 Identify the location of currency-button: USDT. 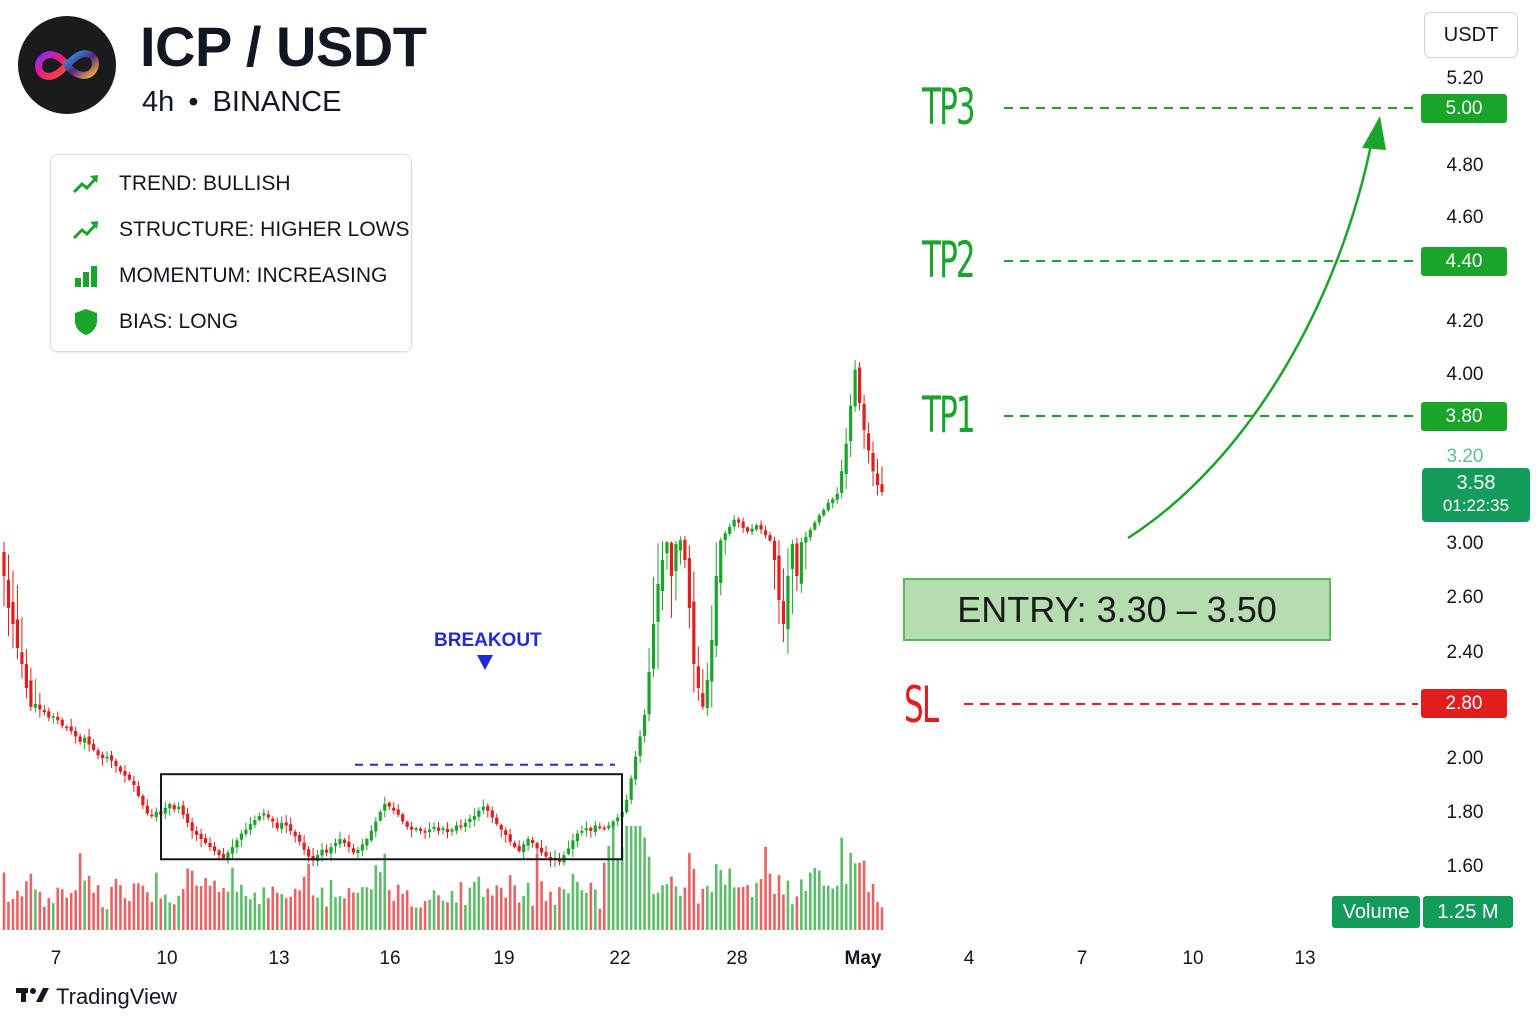
(1471, 35).